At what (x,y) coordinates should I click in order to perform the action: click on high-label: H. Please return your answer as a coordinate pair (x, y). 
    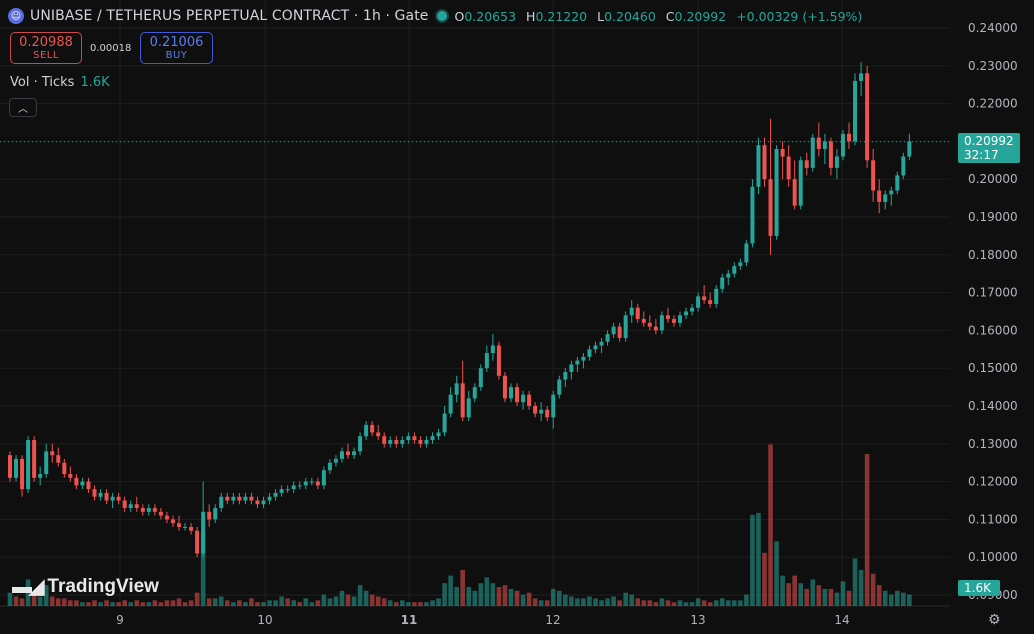
    Looking at the image, I should click on (531, 16).